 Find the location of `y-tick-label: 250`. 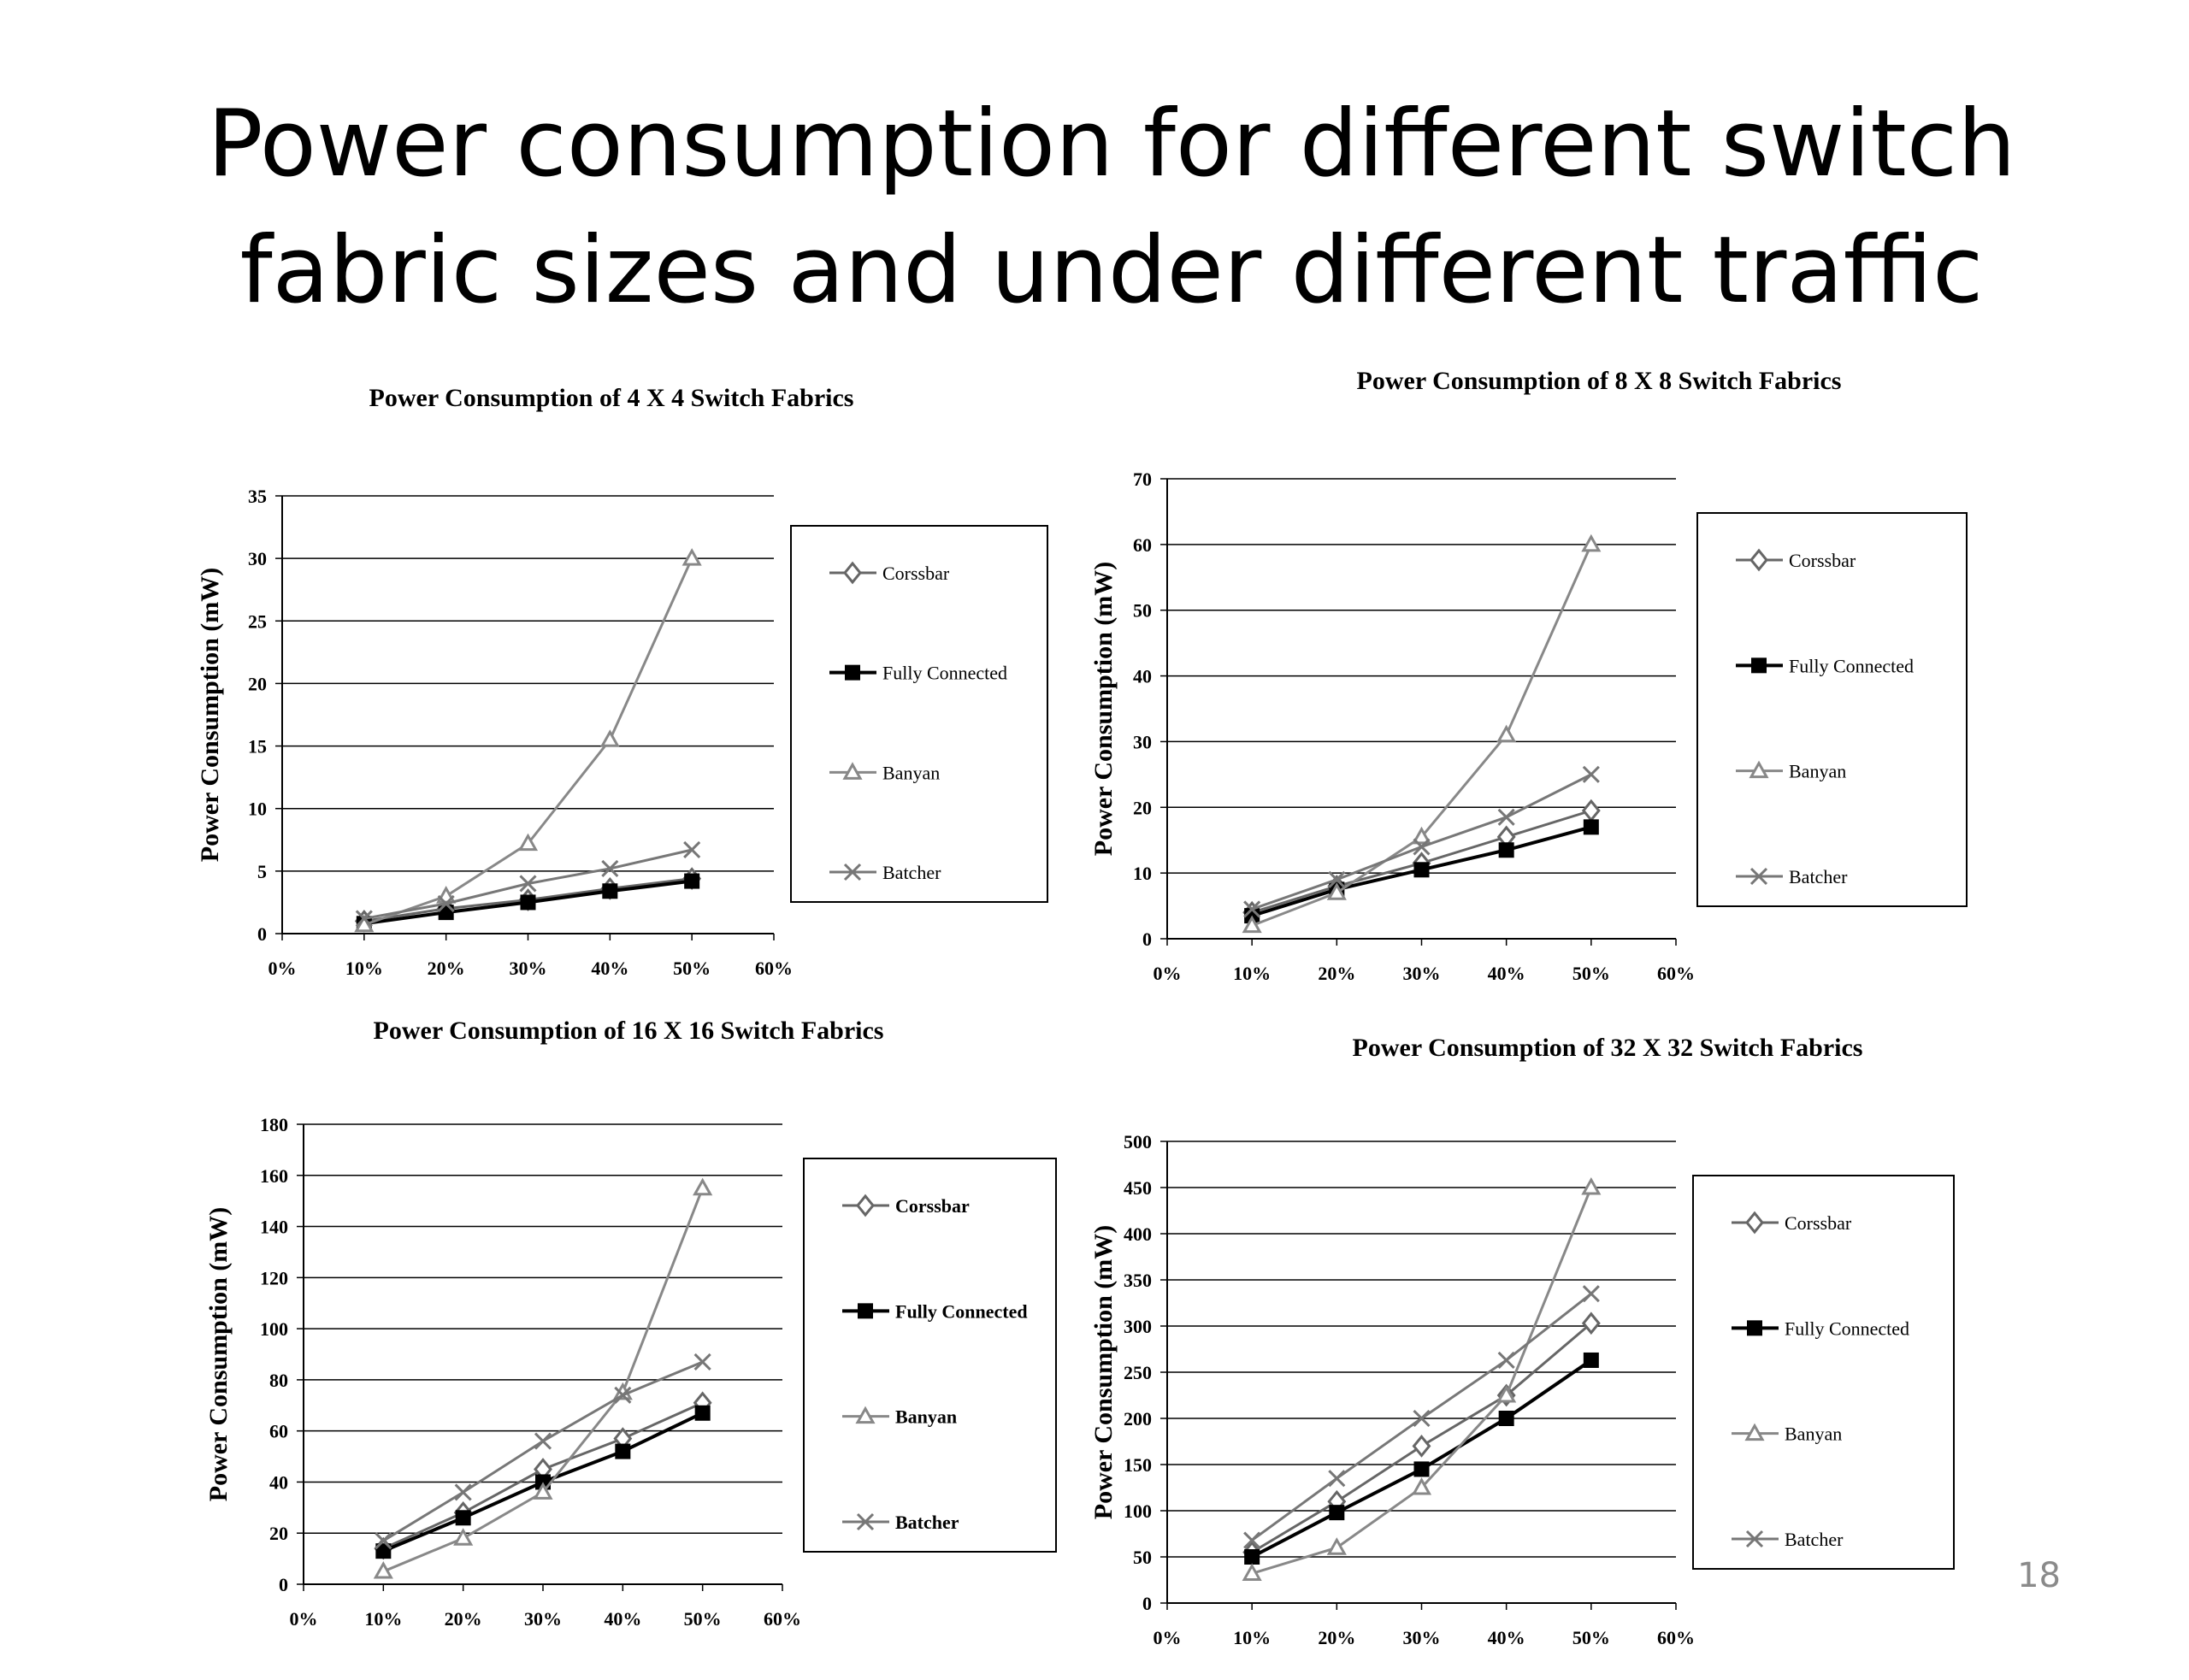

y-tick-label: 250 is located at coordinates (1138, 1372).